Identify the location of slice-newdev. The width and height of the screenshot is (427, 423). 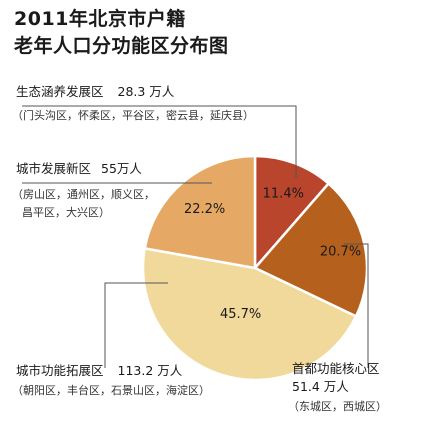
(200, 212).